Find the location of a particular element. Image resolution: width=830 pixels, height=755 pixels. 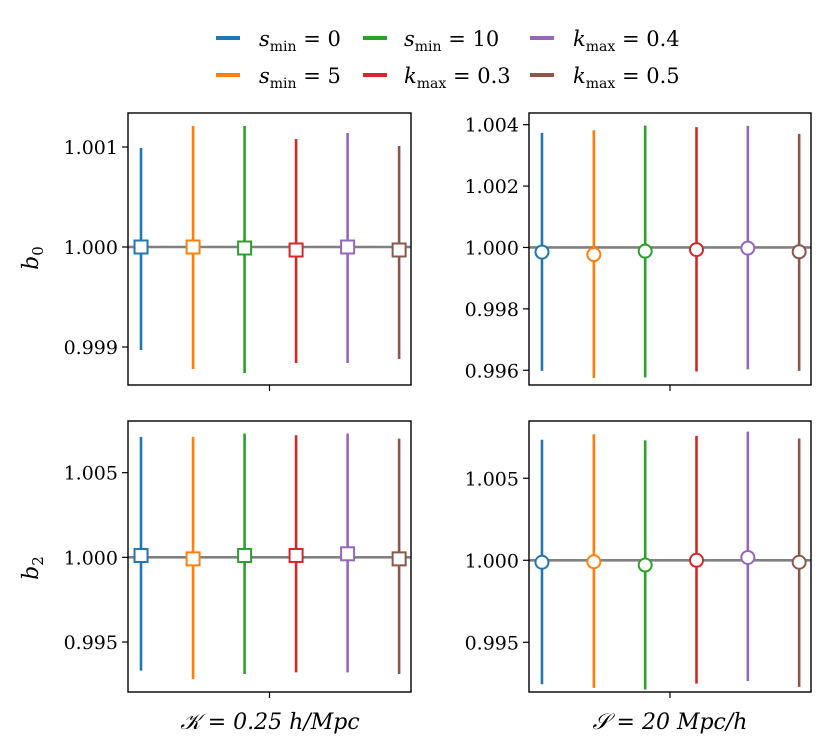

legend-entry-kmax-0.4: kmax = 0.4 is located at coordinates (605, 41).